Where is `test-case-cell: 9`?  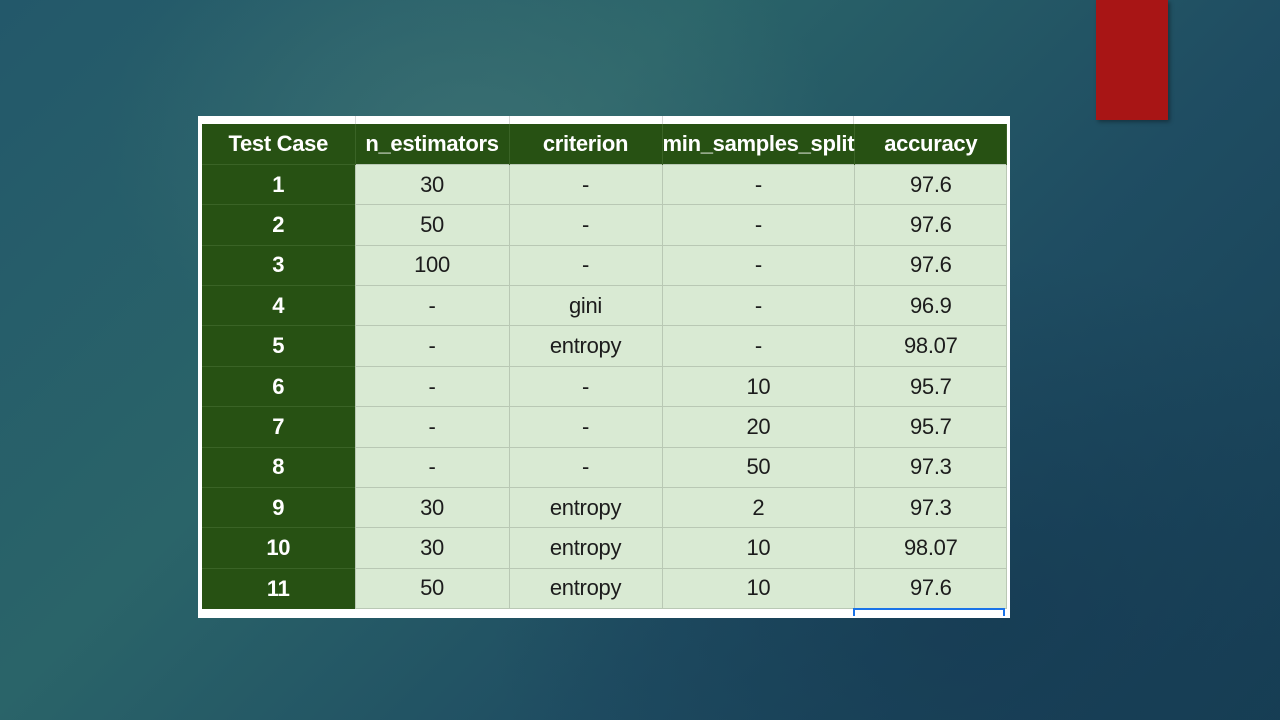
test-case-cell: 9 is located at coordinates (278, 507).